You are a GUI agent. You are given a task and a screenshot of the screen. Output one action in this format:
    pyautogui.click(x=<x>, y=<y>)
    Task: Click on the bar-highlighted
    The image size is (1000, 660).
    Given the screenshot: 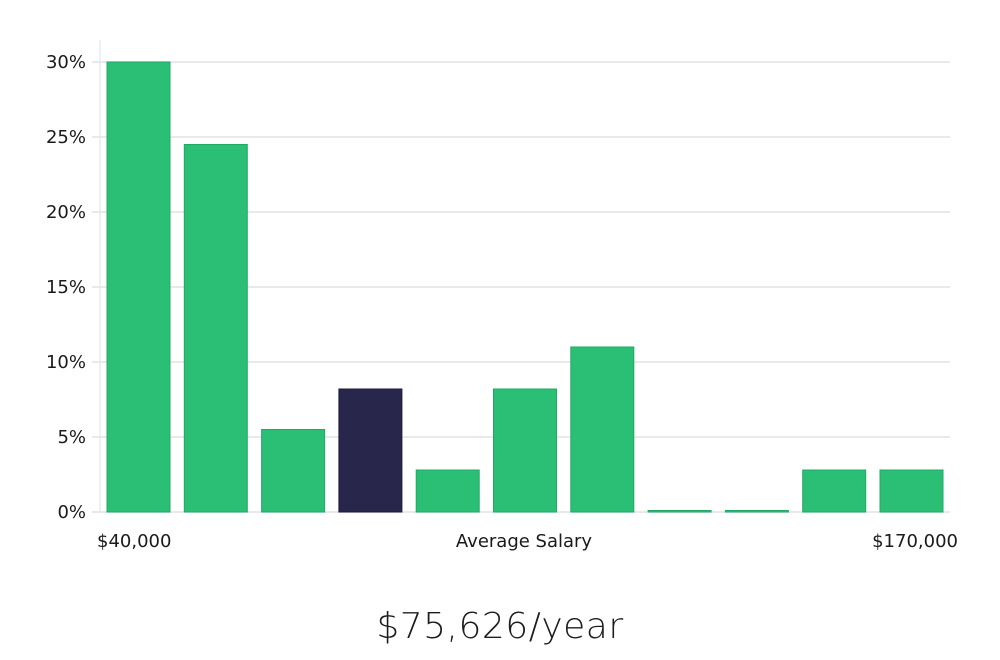 What is the action you would take?
    pyautogui.click(x=370, y=450)
    